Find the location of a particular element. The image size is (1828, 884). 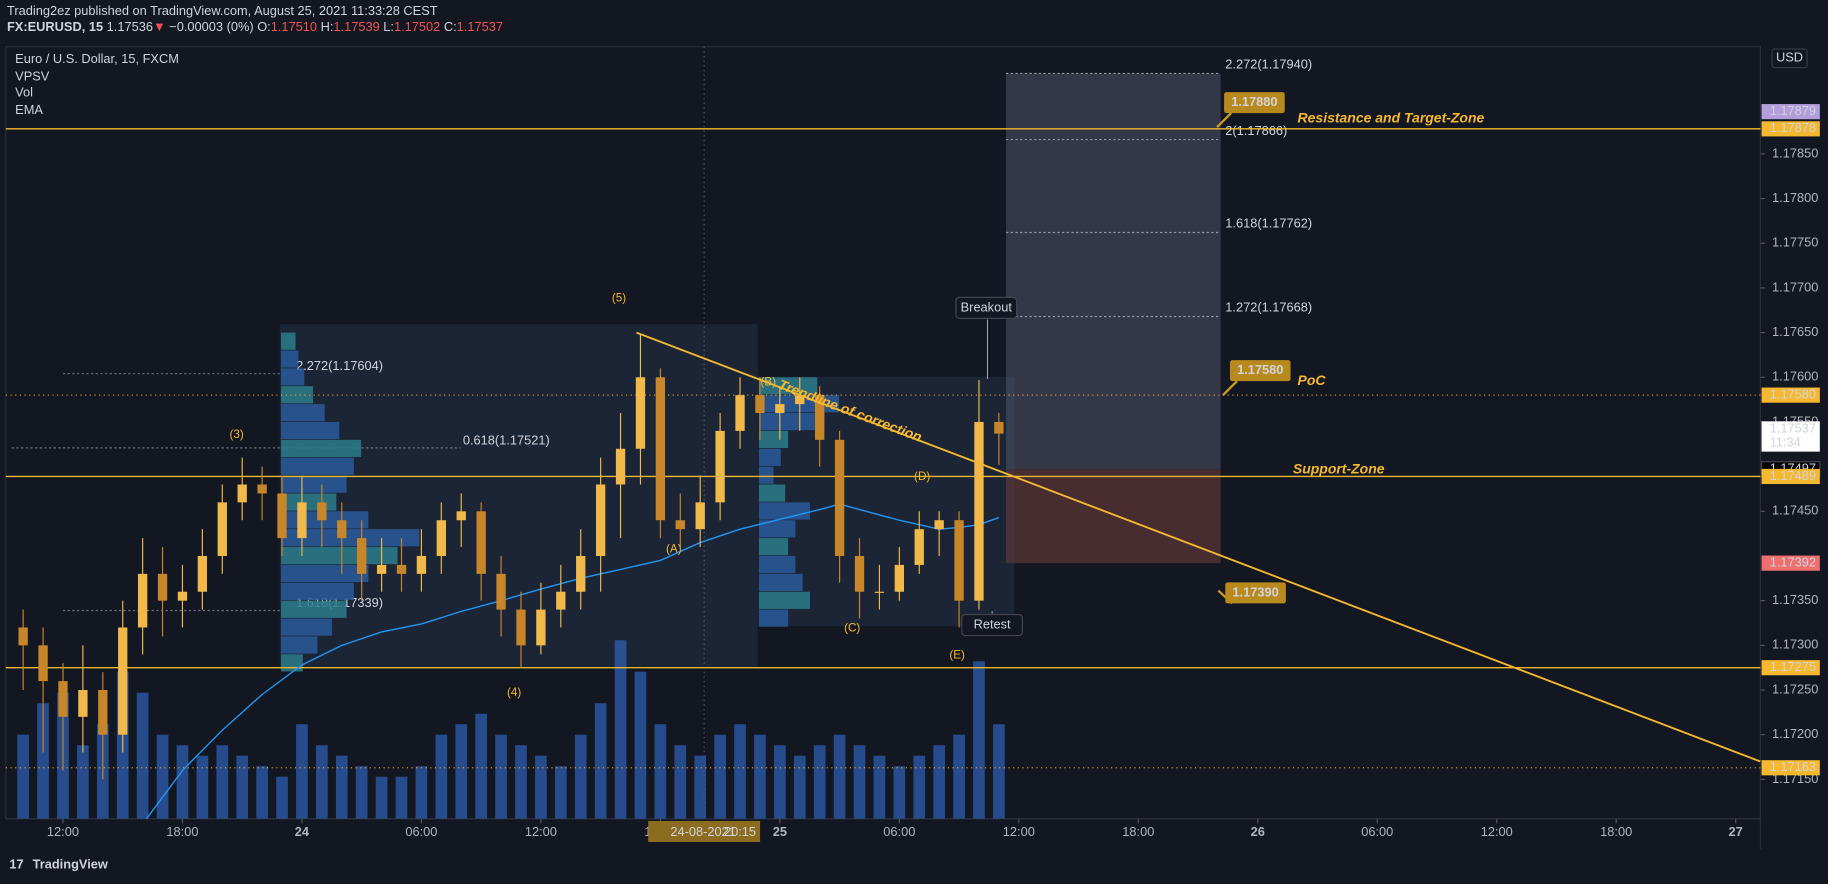

callout-label: 1.17390 is located at coordinates (1255, 591).